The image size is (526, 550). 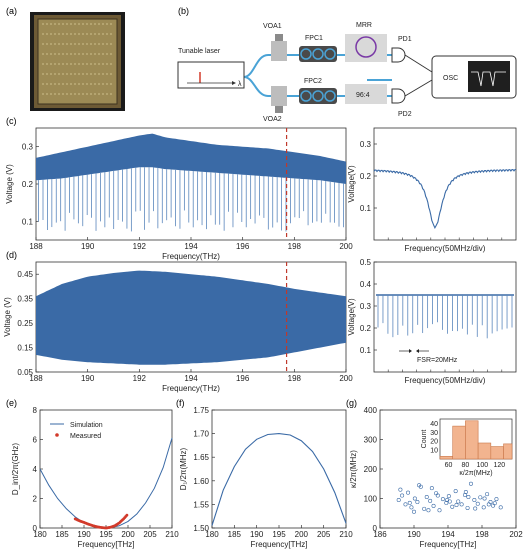 I want to click on x-tick-label: 196, so click(x=243, y=378).